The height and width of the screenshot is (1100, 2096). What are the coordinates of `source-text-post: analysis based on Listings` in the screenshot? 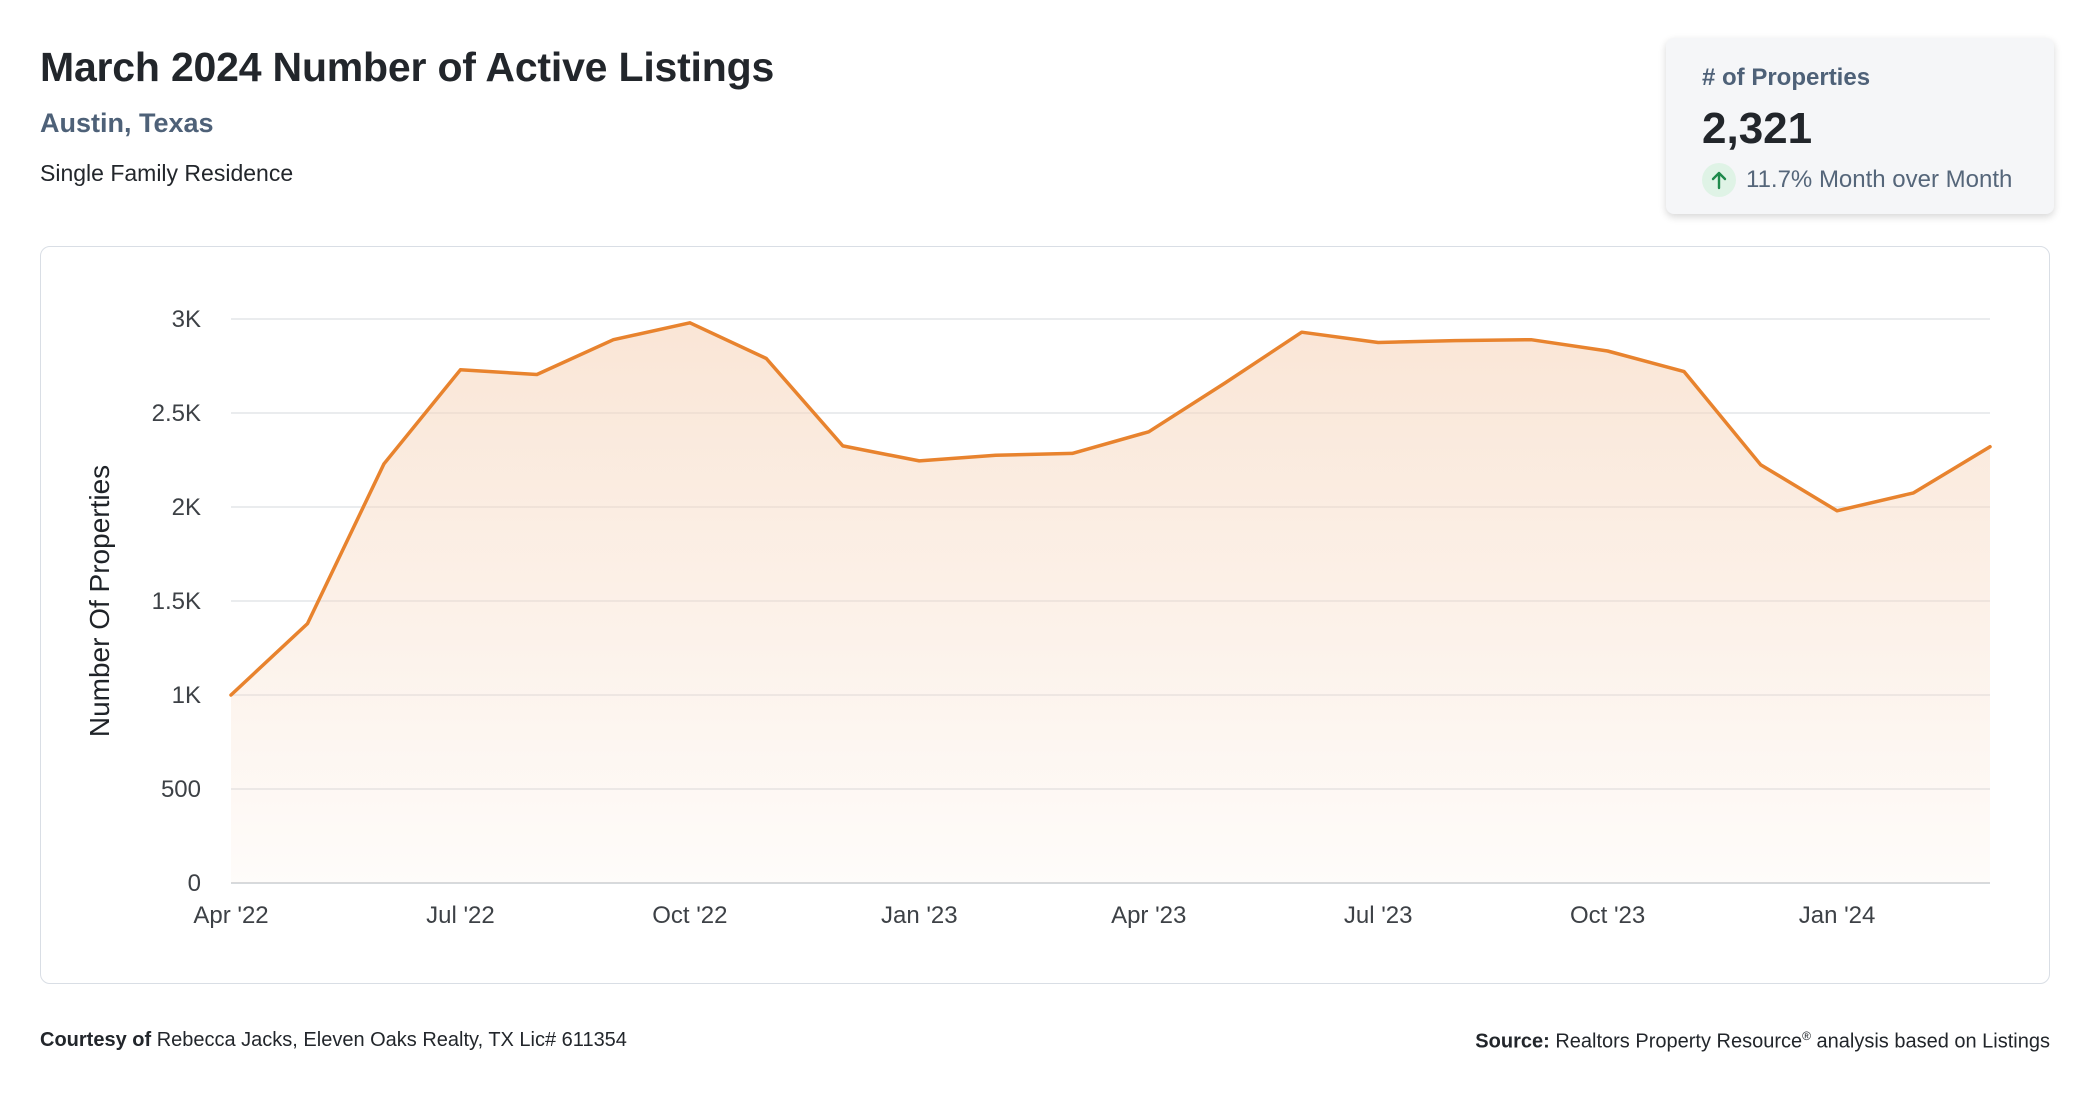 It's located at (1930, 1041).